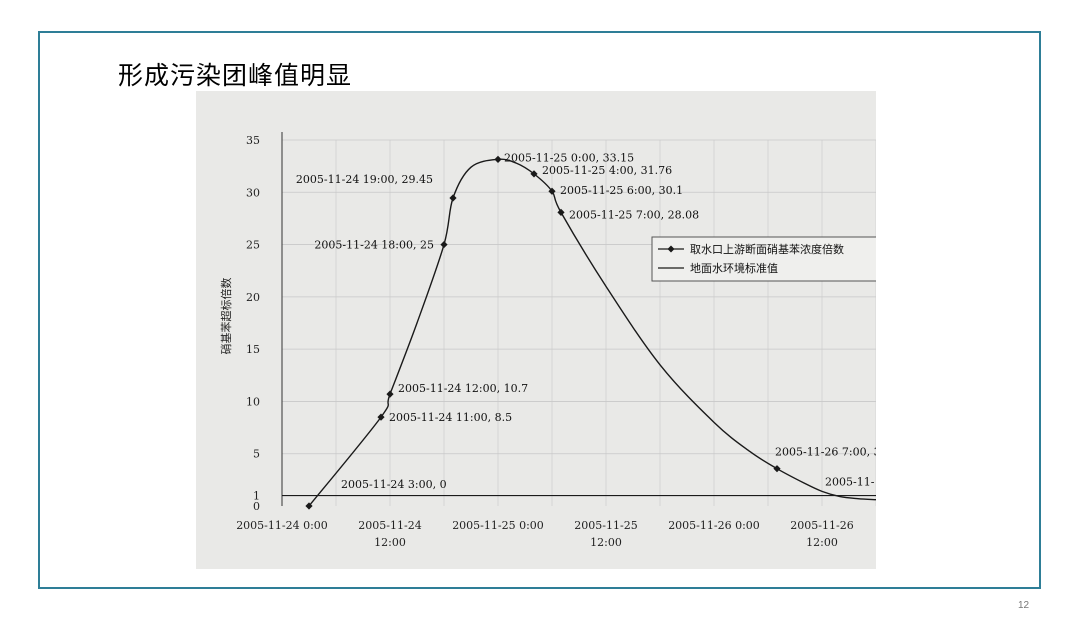 This screenshot has width=1080, height=622. What do you see at coordinates (364, 179) in the screenshot?
I see `data-label: 2005-11-24 19:00, 29.45` at bounding box center [364, 179].